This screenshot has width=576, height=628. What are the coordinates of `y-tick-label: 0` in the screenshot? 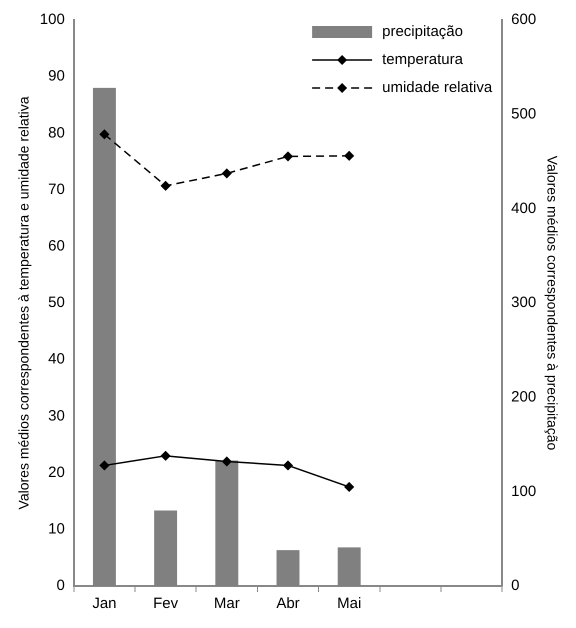 It's located at (60, 585).